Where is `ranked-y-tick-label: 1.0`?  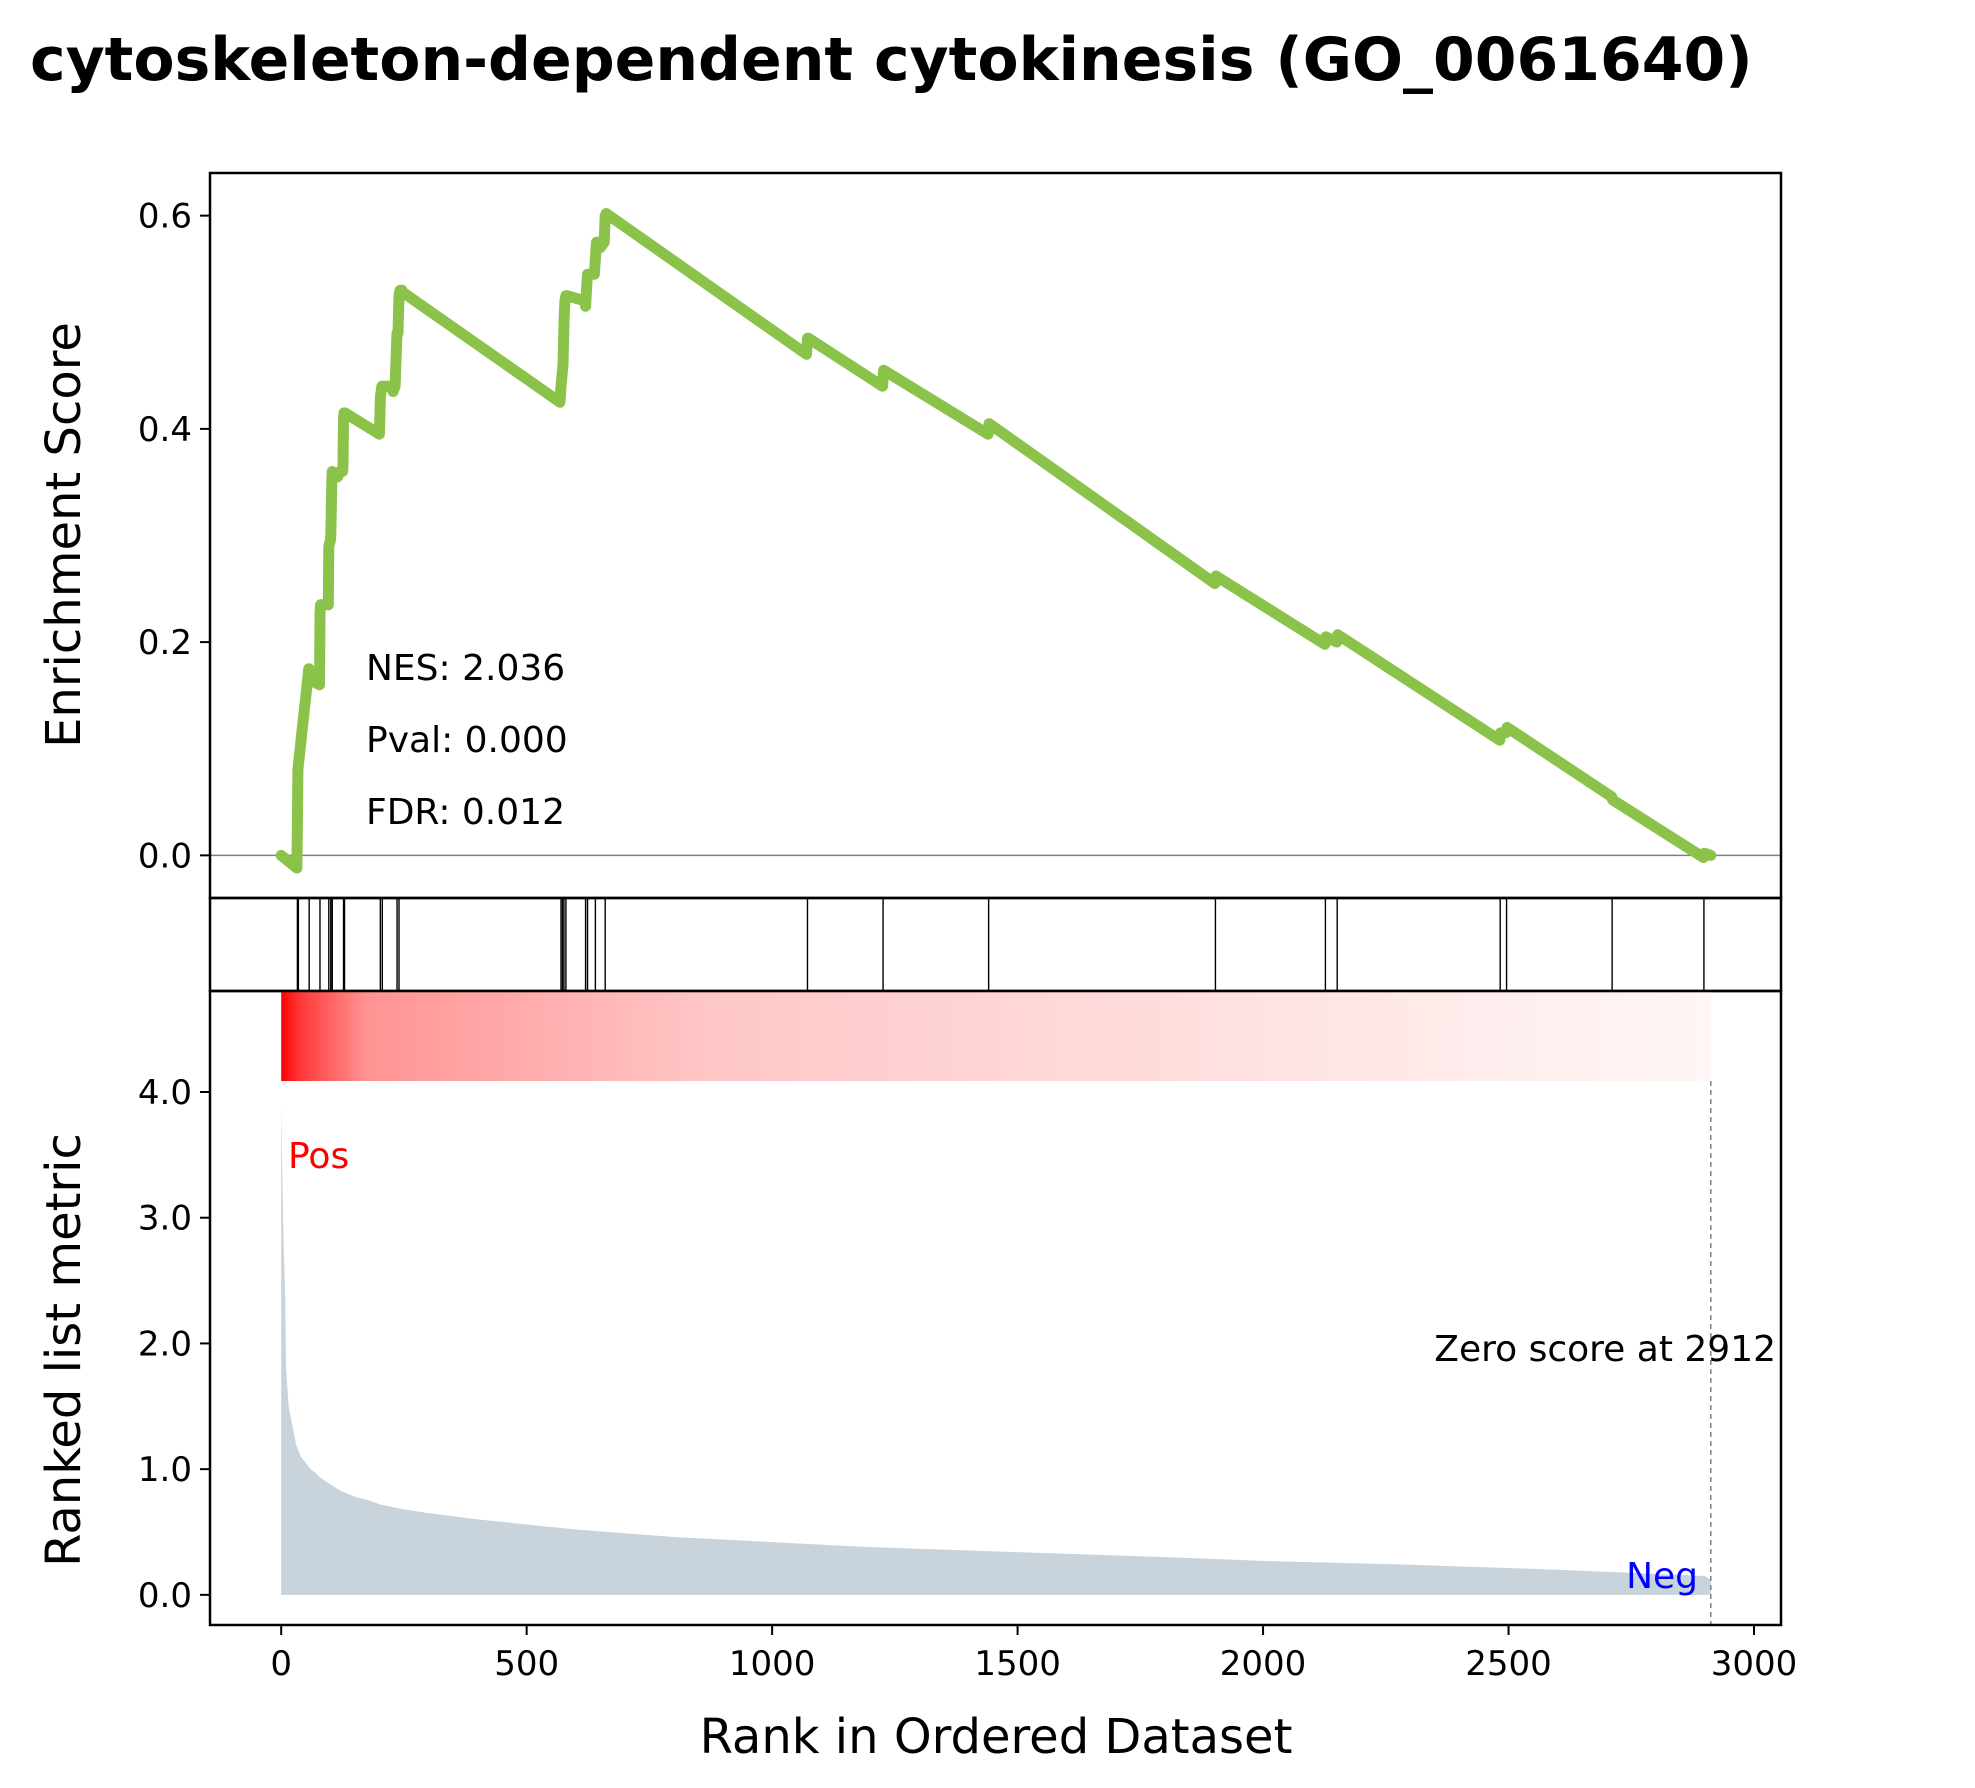
ranked-y-tick-label: 1.0 is located at coordinates (165, 1470).